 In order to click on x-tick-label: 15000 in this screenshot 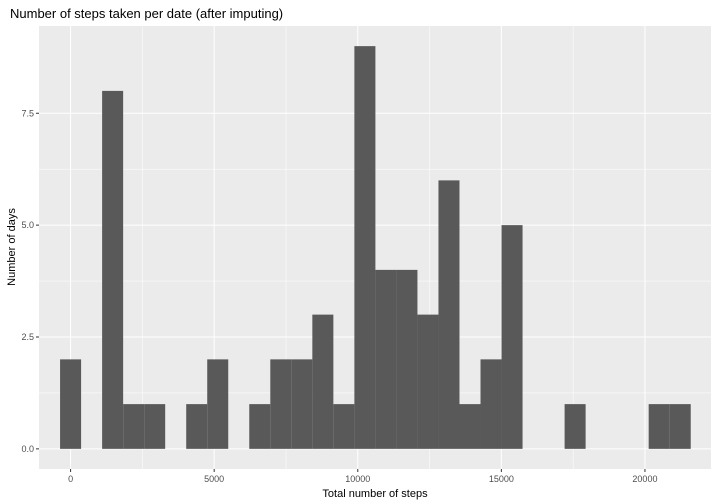, I will do `click(501, 479)`.